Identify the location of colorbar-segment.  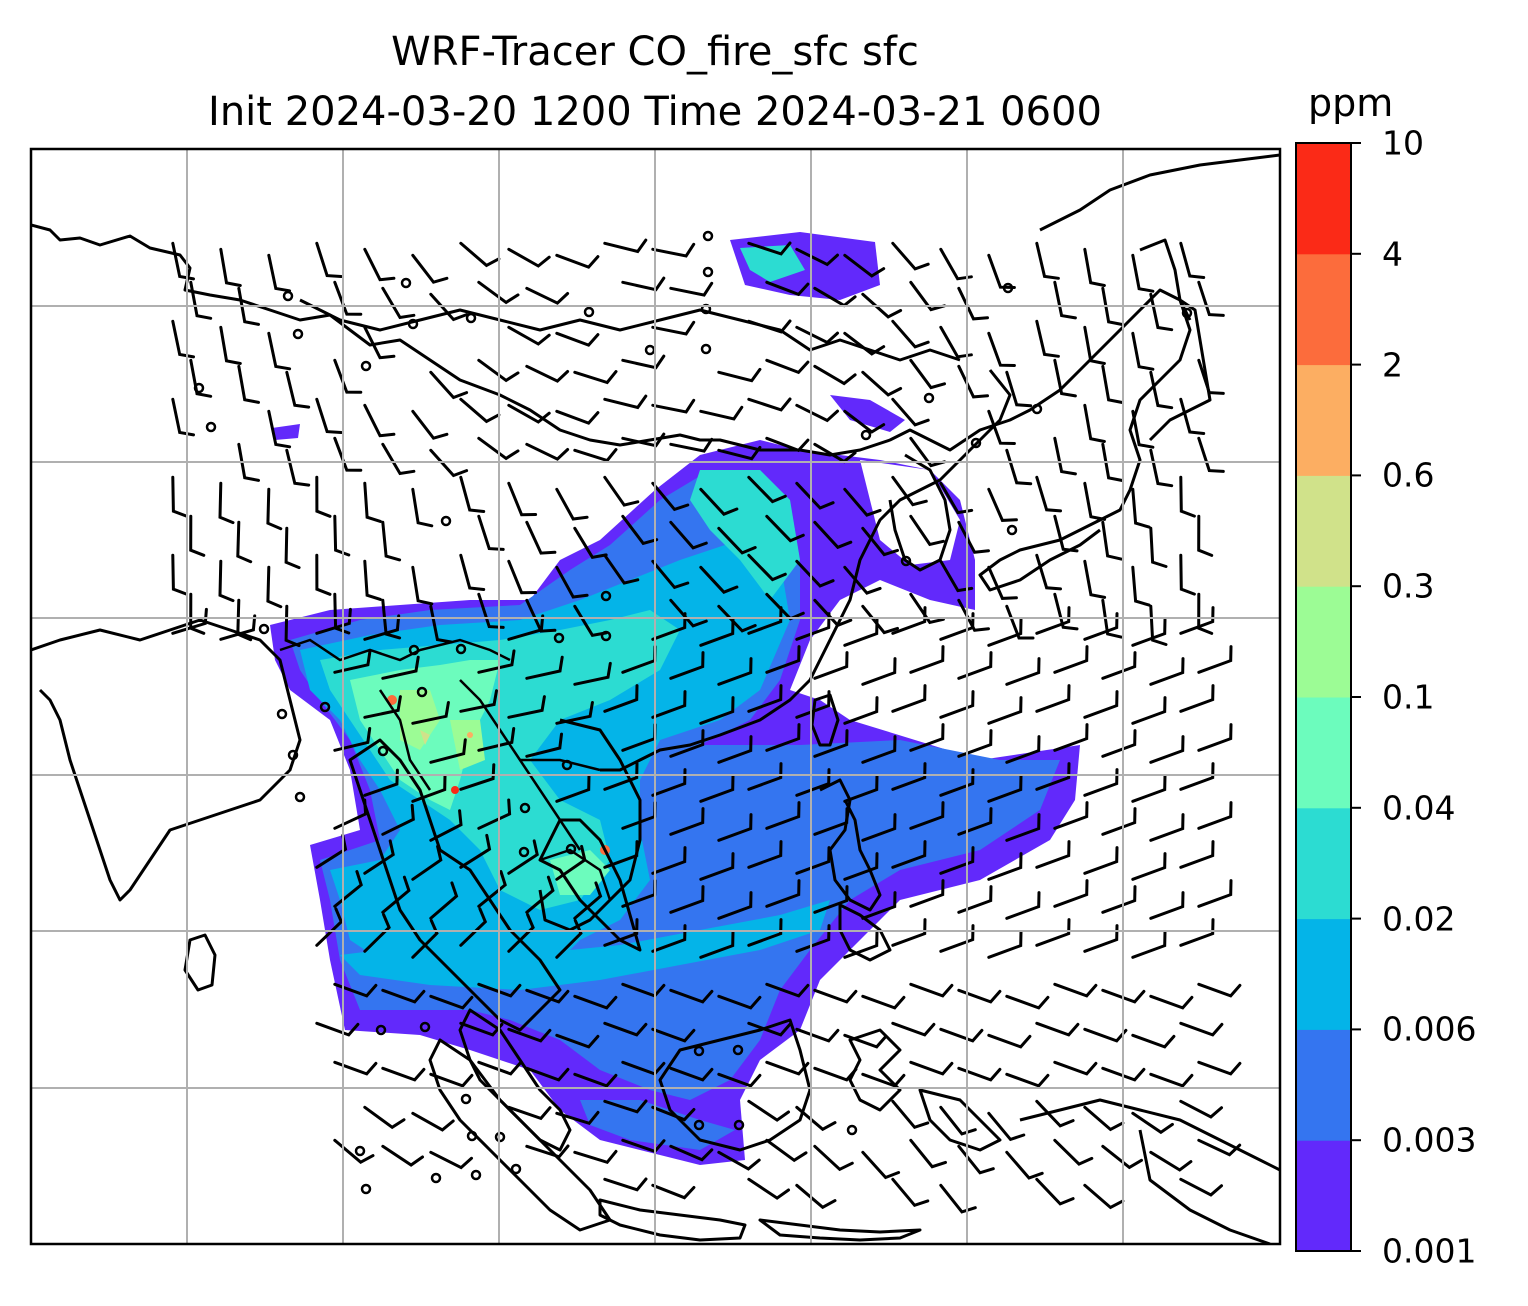
(1323, 1196).